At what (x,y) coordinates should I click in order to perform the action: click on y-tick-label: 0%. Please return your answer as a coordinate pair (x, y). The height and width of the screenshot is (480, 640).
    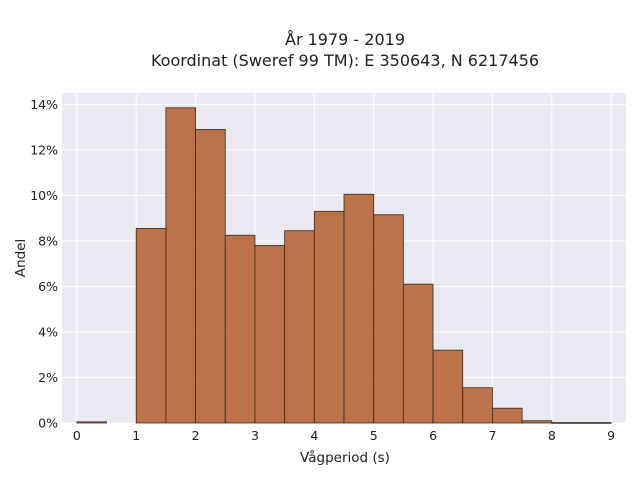
    Looking at the image, I should click on (48, 423).